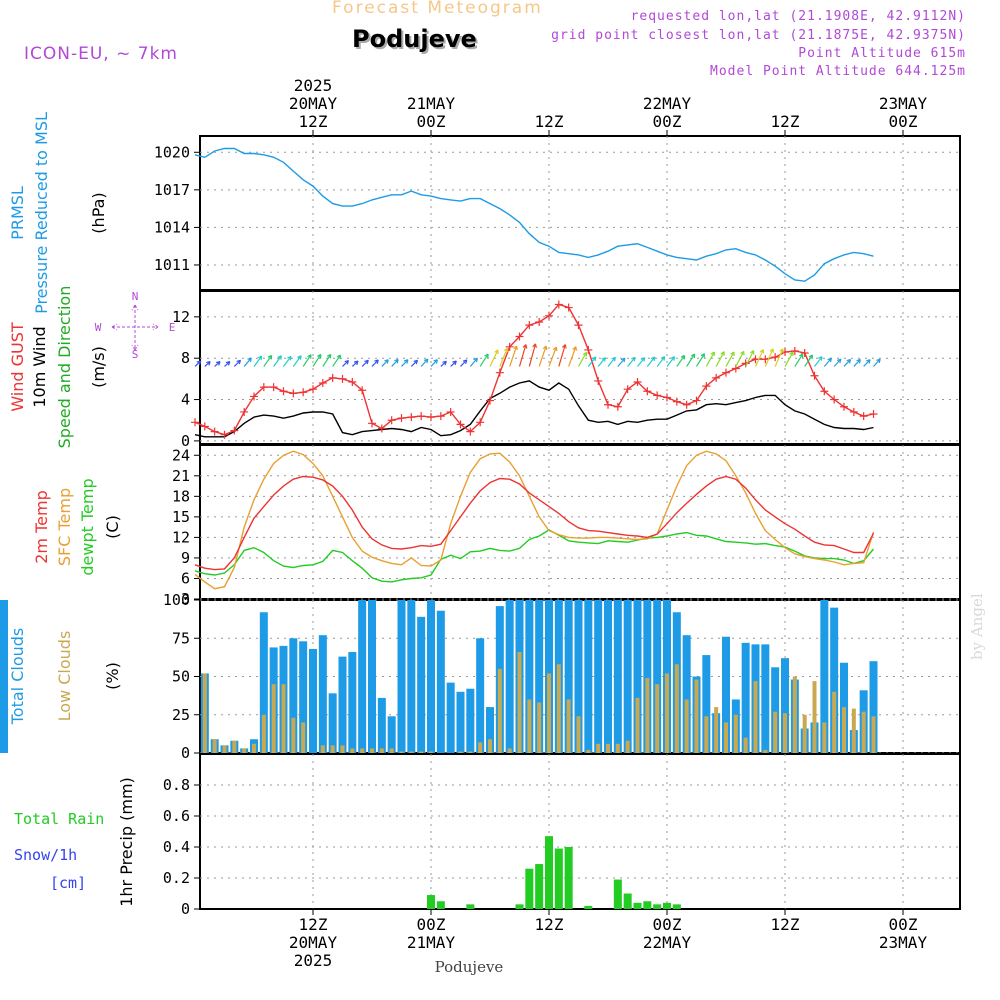 Image resolution: width=1000 pixels, height=1000 pixels. I want to click on wind-speed-line, so click(534, 409).